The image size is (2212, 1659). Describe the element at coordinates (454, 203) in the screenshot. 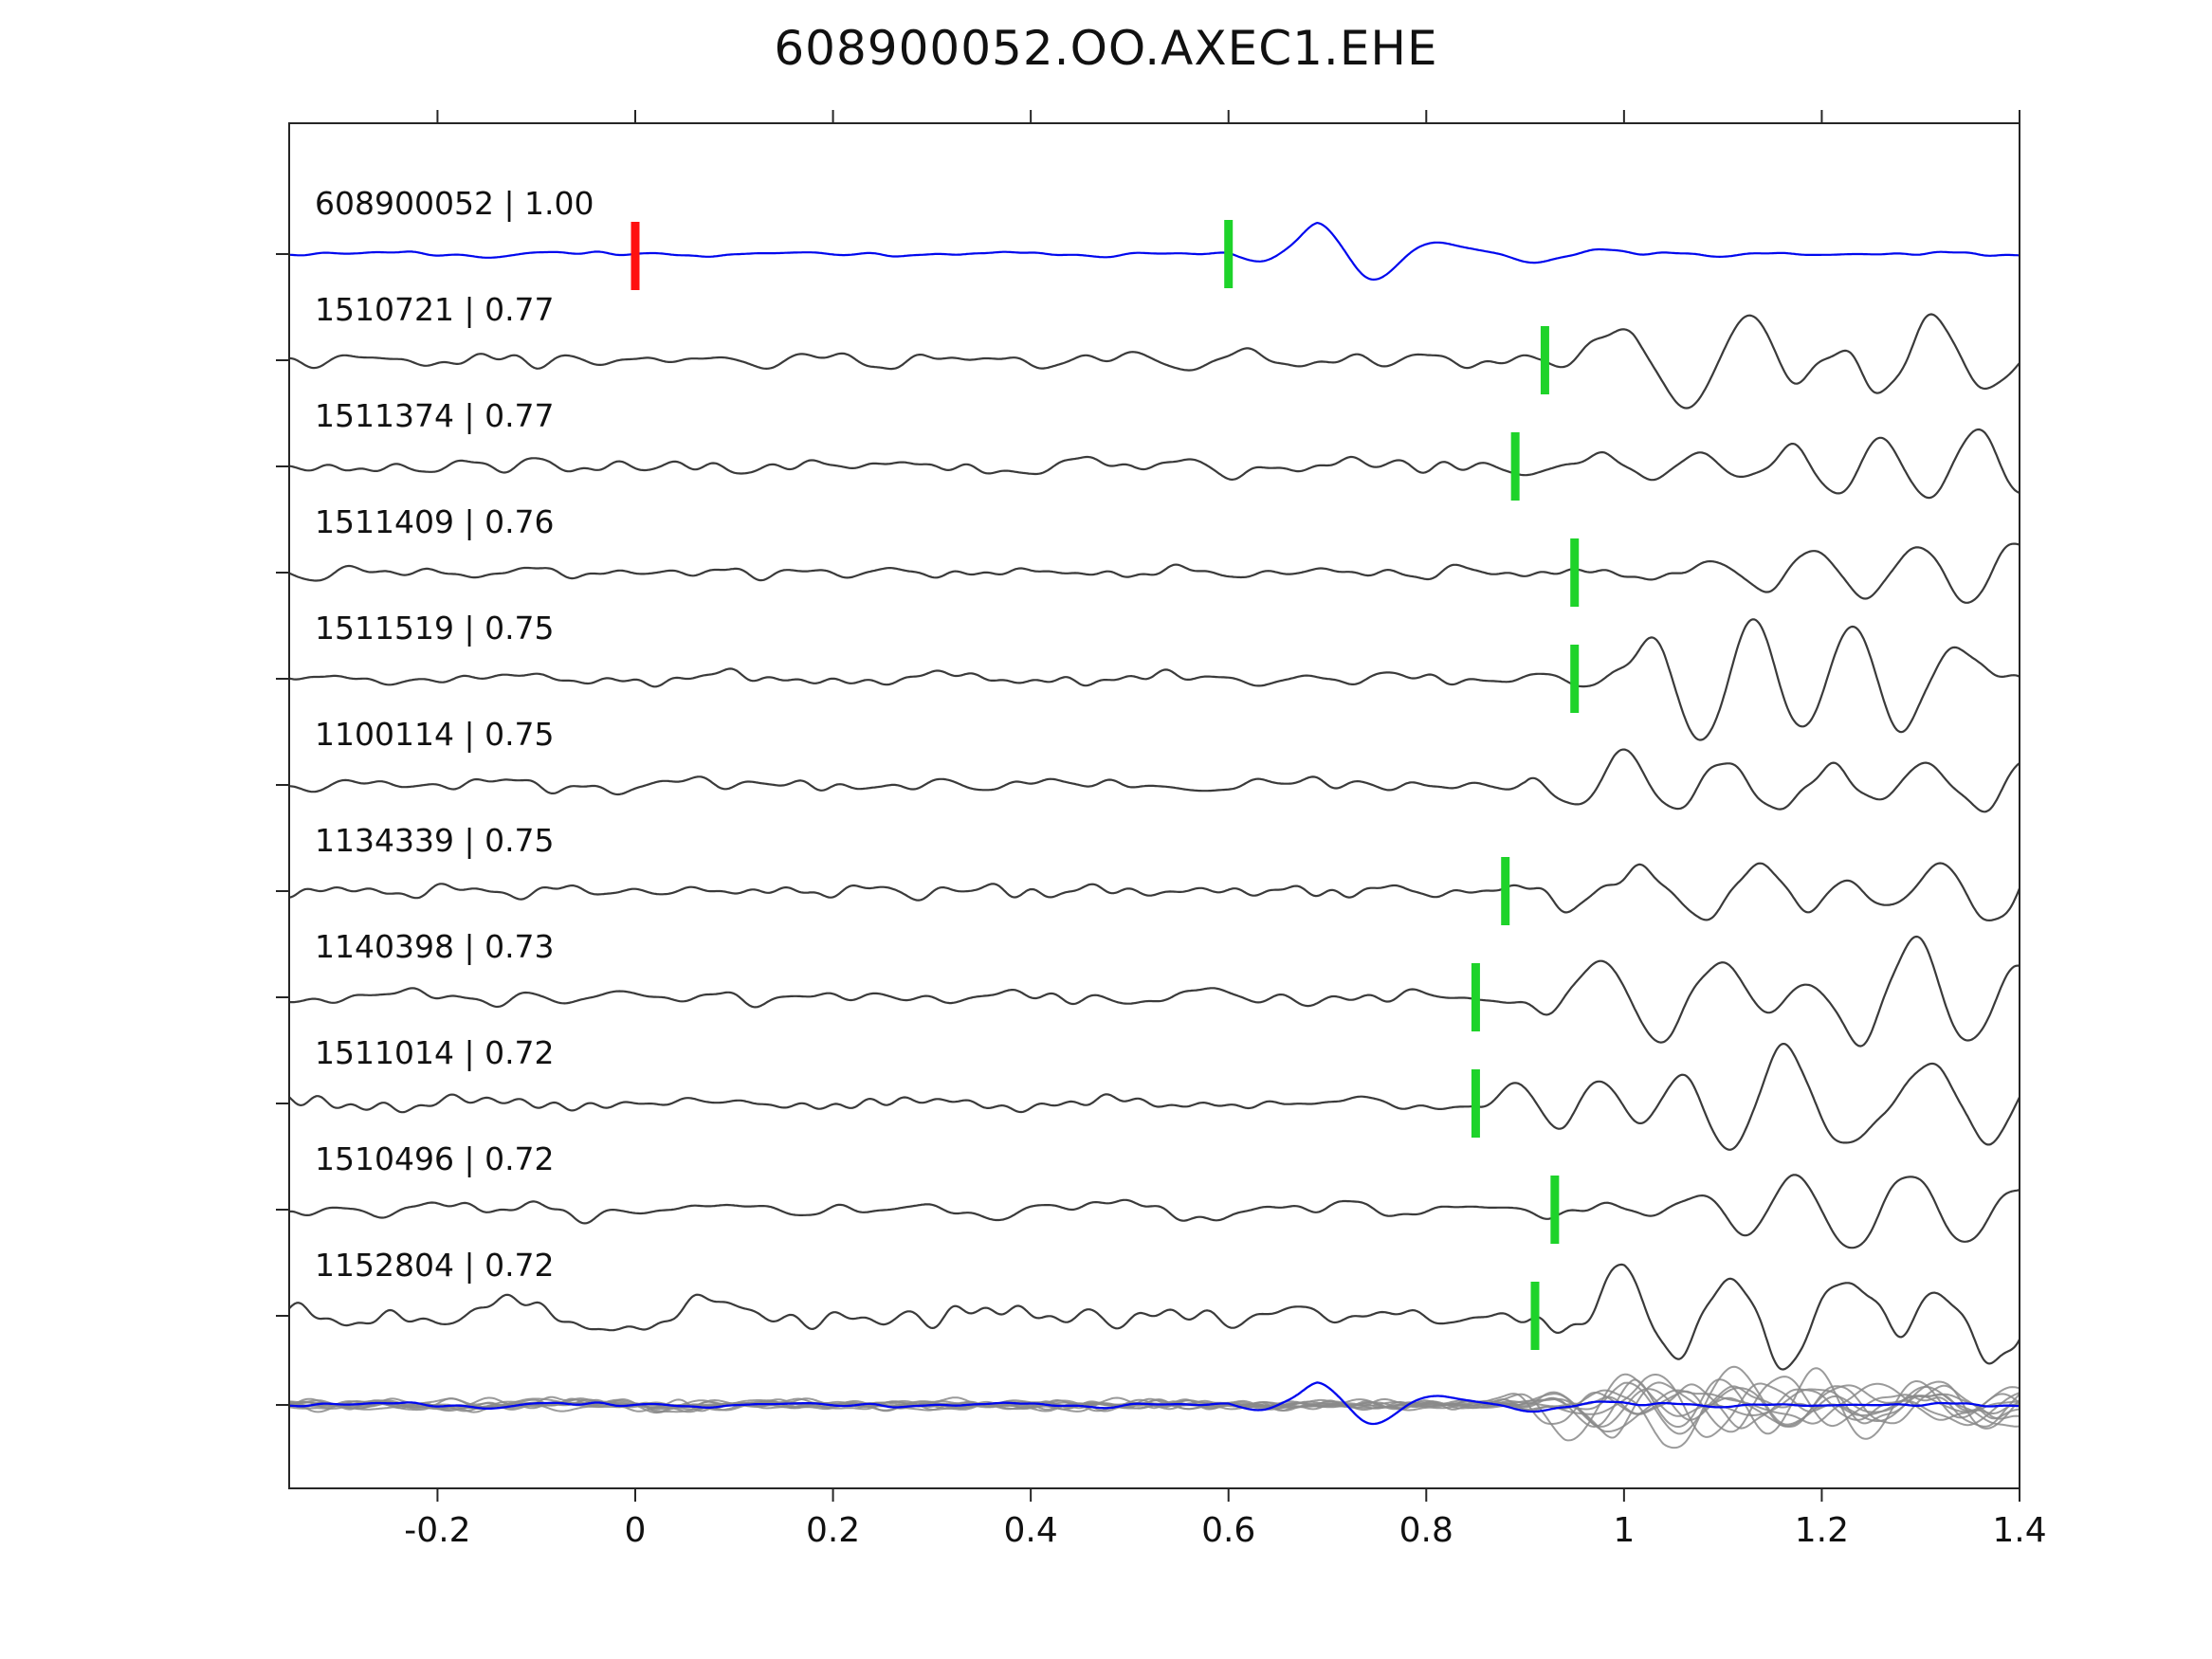

I see `trace-label-608900052: 608900052 | 1.00` at that location.